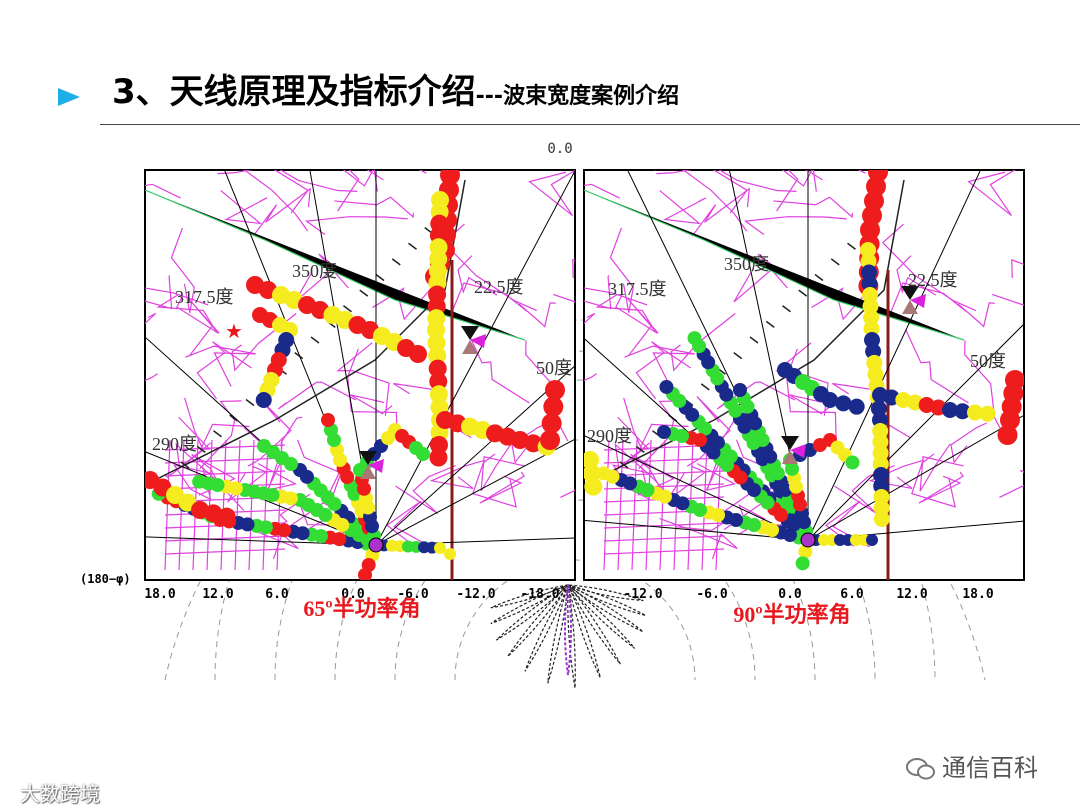  Describe the element at coordinates (217, 594) in the screenshot. I see `axis-tick-label: 12.0` at that location.